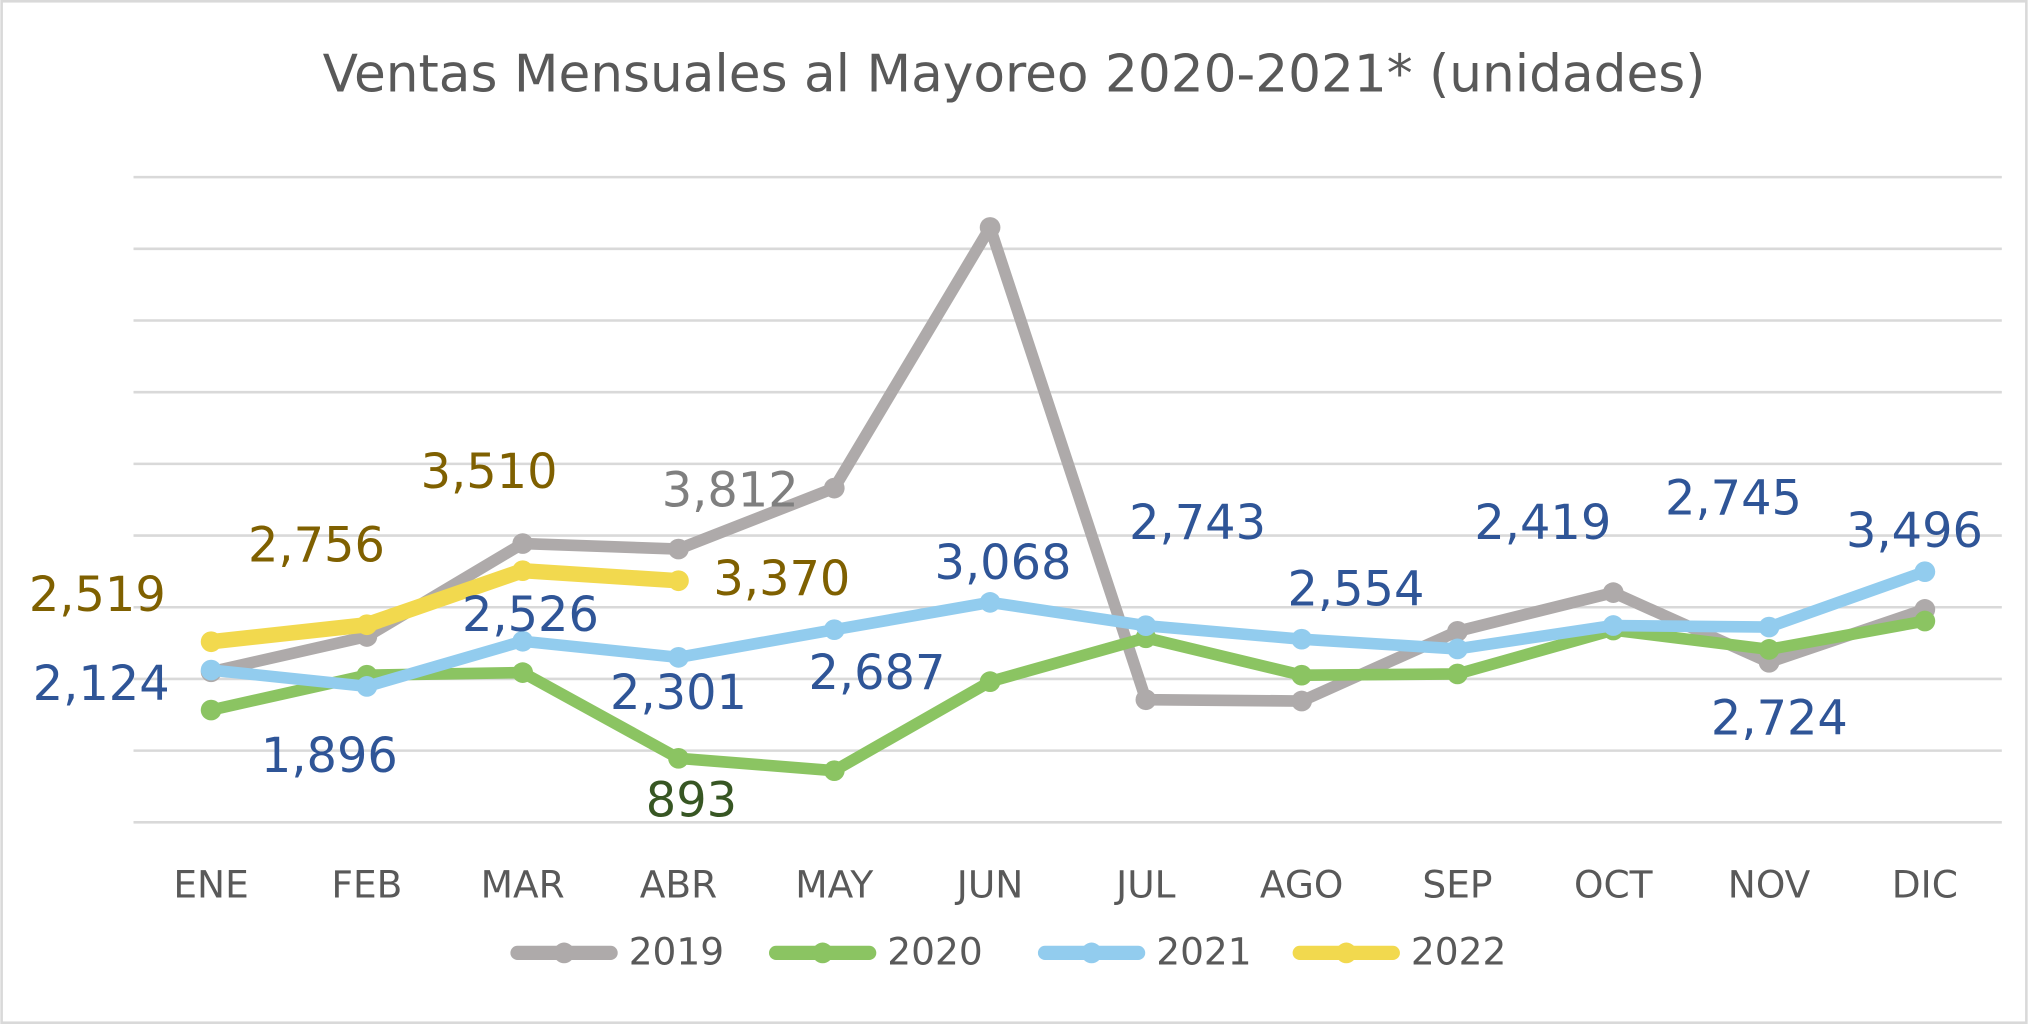 The image size is (2028, 1024). Describe the element at coordinates (1925, 884) in the screenshot. I see `x-tick-label: DIC` at that location.